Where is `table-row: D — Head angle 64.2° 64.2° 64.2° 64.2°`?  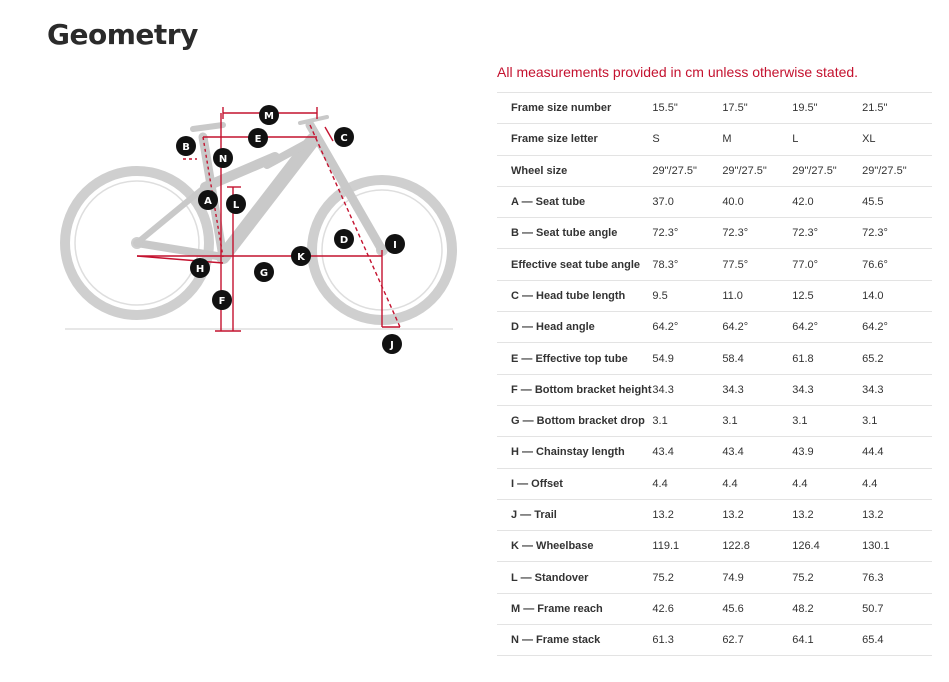 table-row: D — Head angle 64.2° 64.2° 64.2° 64.2° is located at coordinates (714, 327).